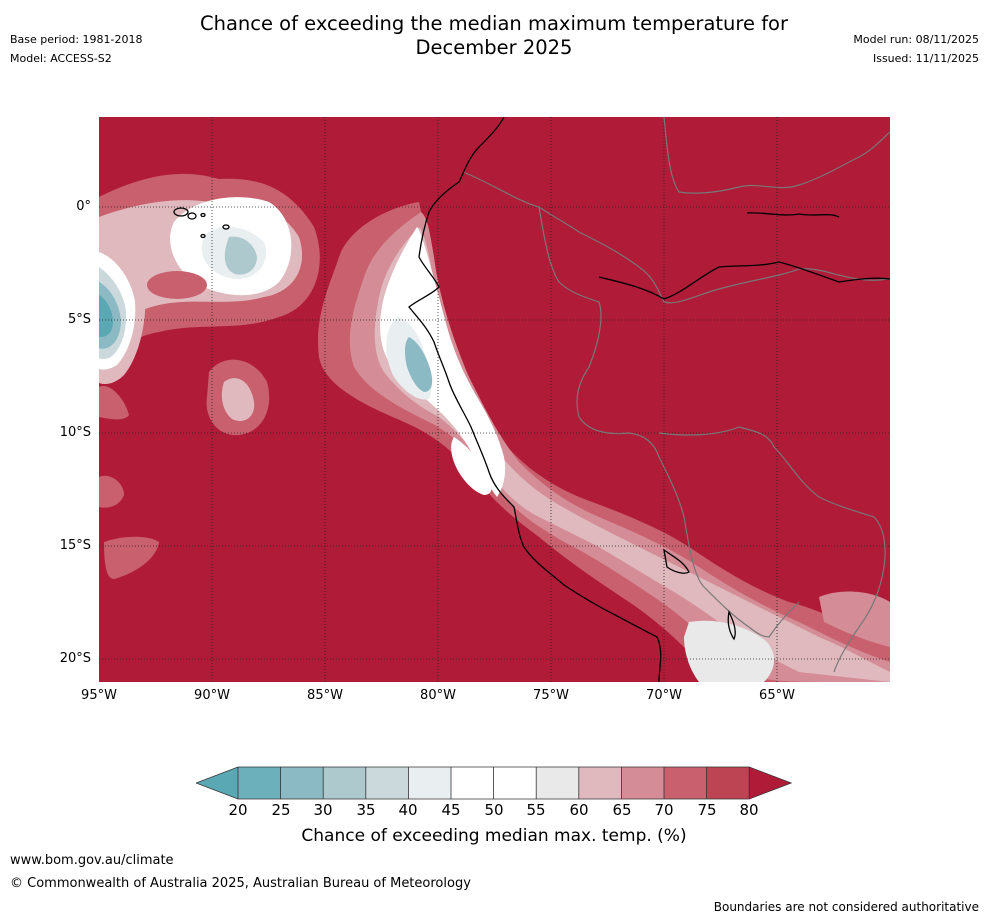 Image resolution: width=988 pixels, height=919 pixels. What do you see at coordinates (323, 810) in the screenshot?
I see `colorbar-tick: 30` at bounding box center [323, 810].